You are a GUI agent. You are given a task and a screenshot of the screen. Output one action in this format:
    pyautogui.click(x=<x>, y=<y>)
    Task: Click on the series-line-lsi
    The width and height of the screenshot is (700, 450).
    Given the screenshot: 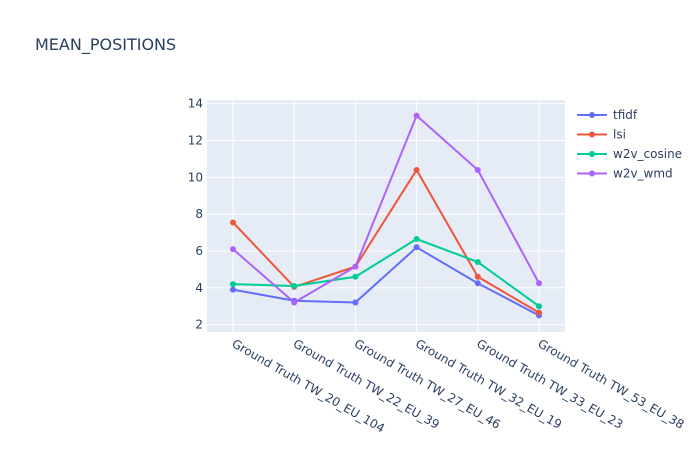 What is the action you would take?
    pyautogui.click(x=386, y=241)
    